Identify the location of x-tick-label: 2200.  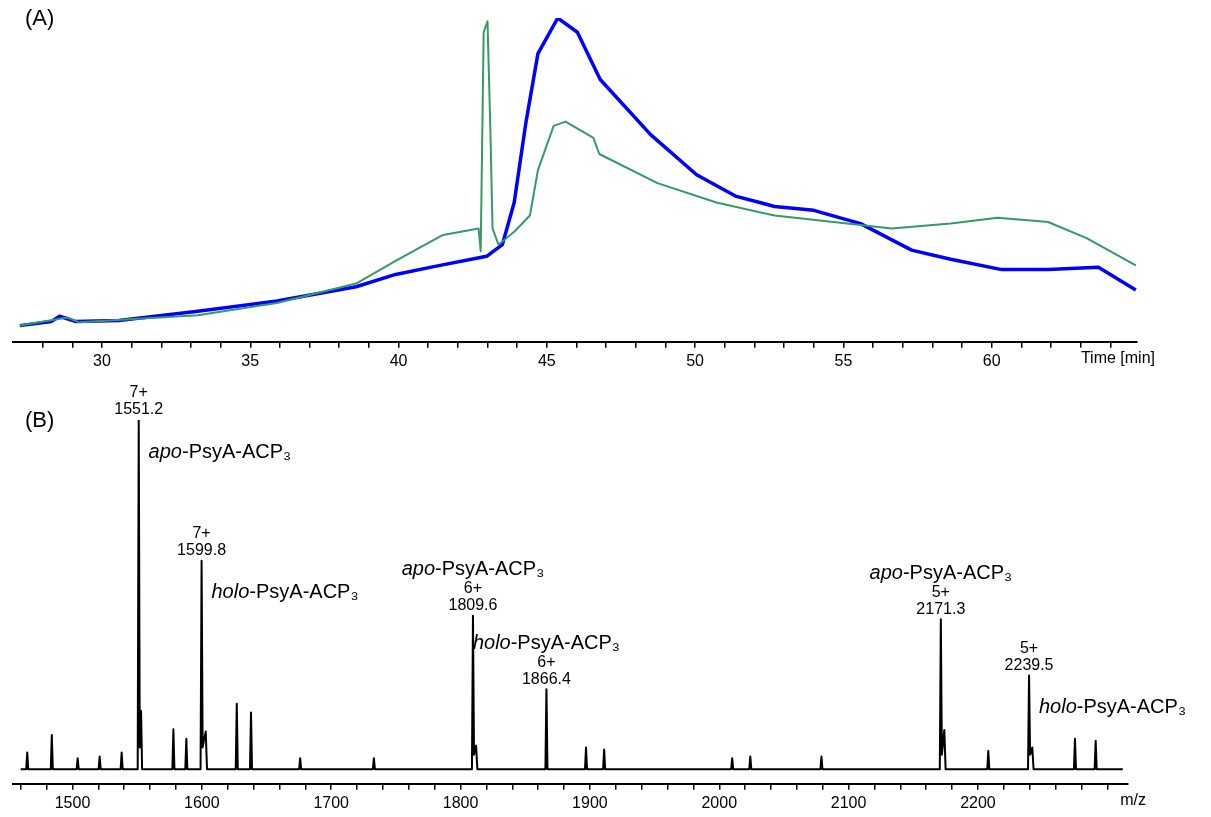
(978, 802).